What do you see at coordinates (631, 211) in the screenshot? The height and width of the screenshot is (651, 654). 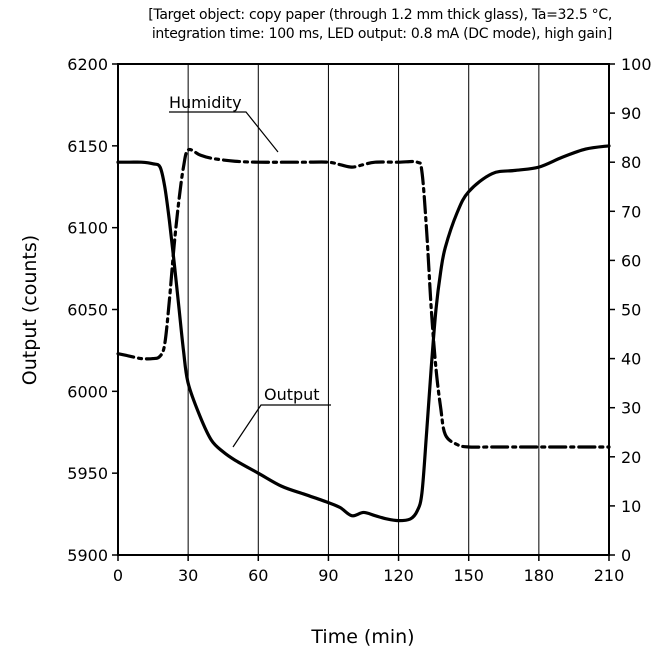 I see `y2-tick-label-70: 70` at bounding box center [631, 211].